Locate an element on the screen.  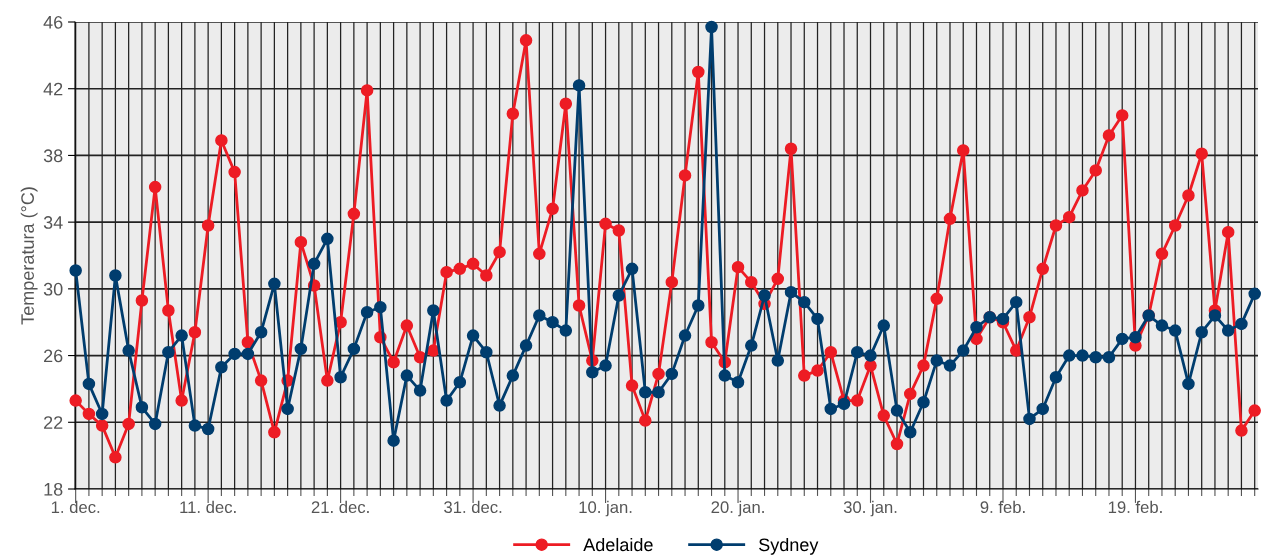
x-tick-label: 21. dec. is located at coordinates (340, 507).